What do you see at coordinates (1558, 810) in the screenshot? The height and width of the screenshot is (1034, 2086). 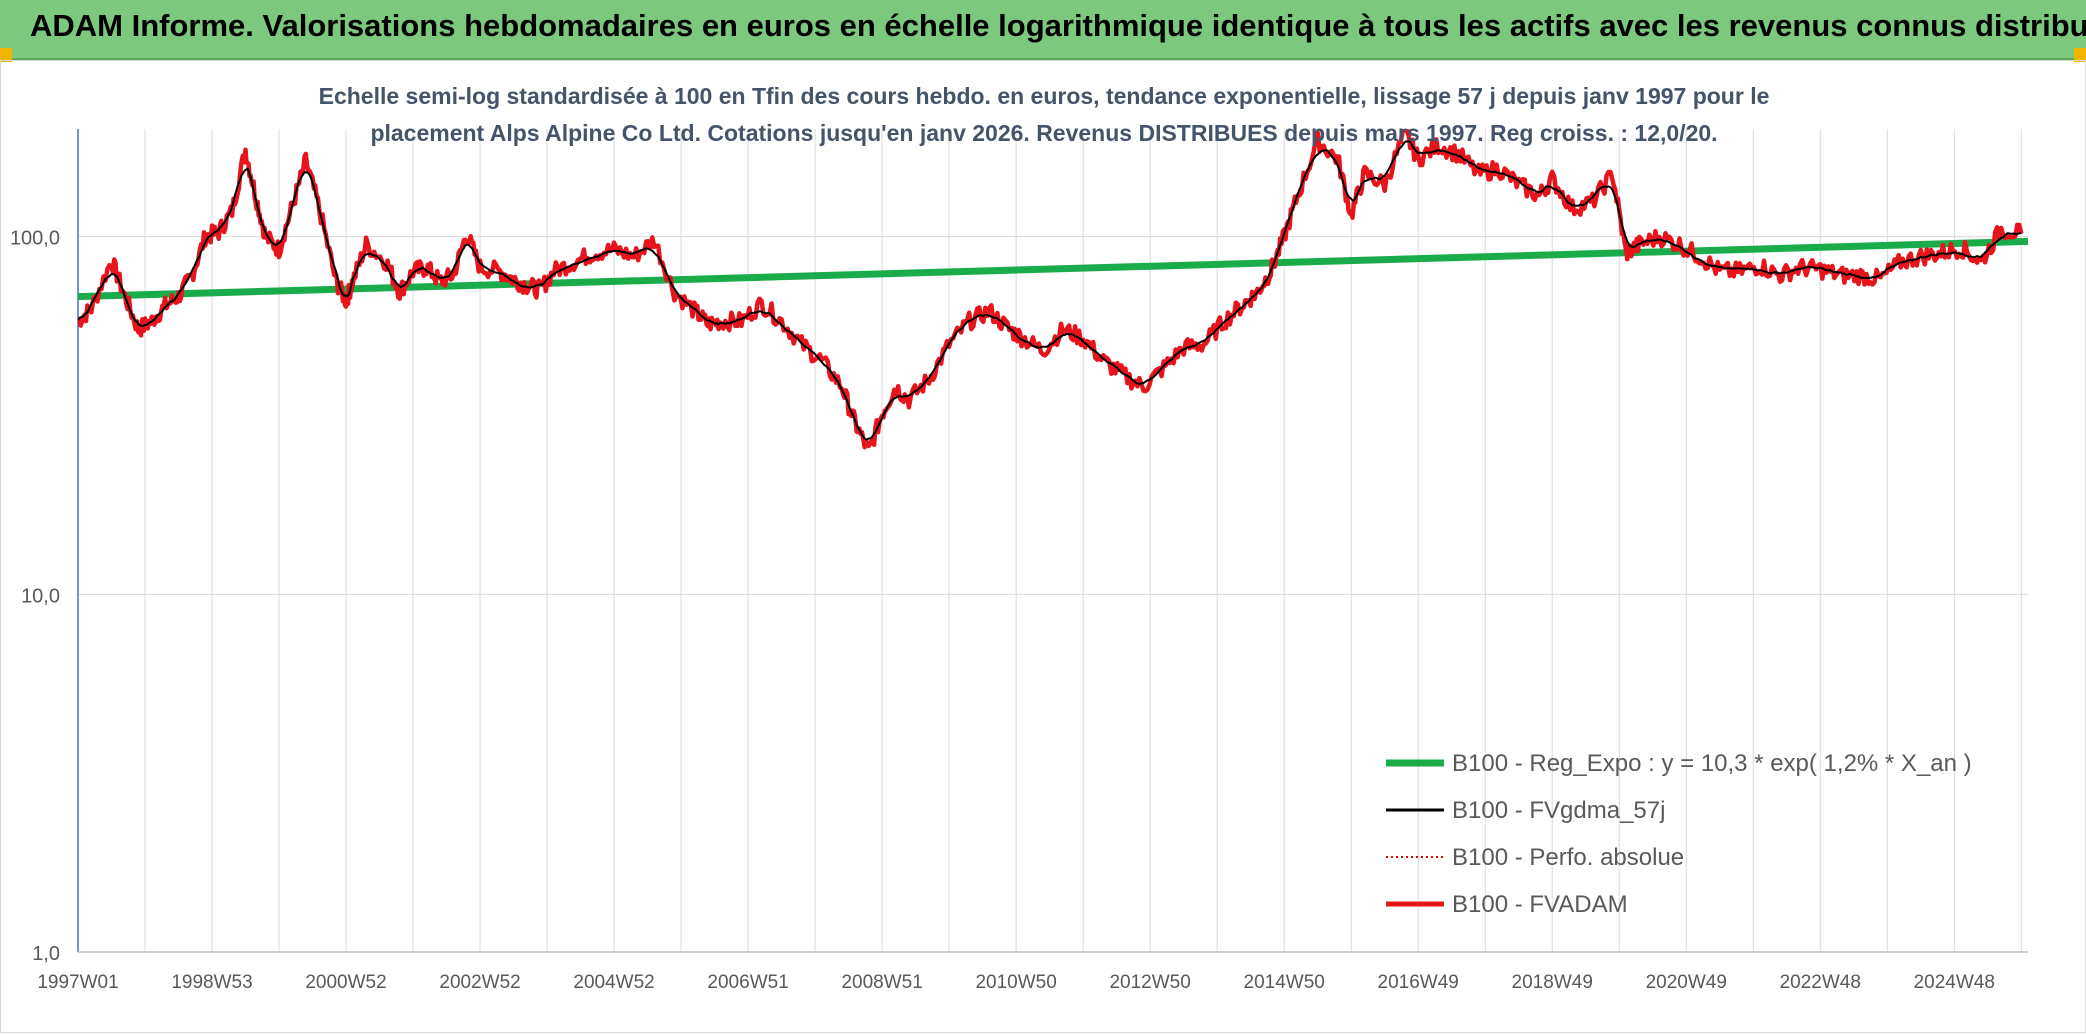 I see `legend-label: B100 - FVgdma_57j` at bounding box center [1558, 810].